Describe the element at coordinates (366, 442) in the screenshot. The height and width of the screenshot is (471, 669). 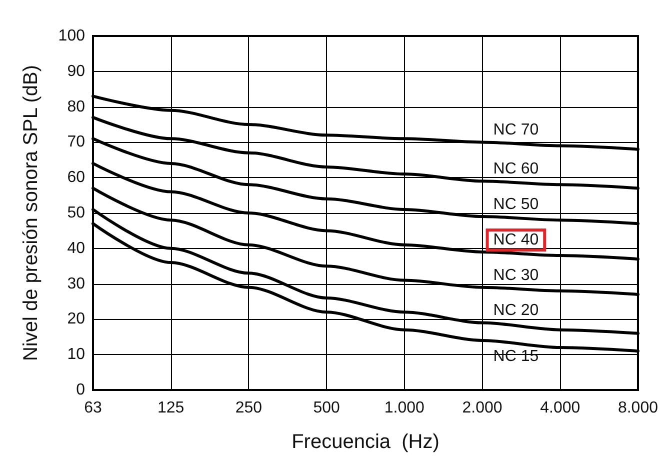
I see `x-axis-title: Frecuencia (Hz)` at that location.